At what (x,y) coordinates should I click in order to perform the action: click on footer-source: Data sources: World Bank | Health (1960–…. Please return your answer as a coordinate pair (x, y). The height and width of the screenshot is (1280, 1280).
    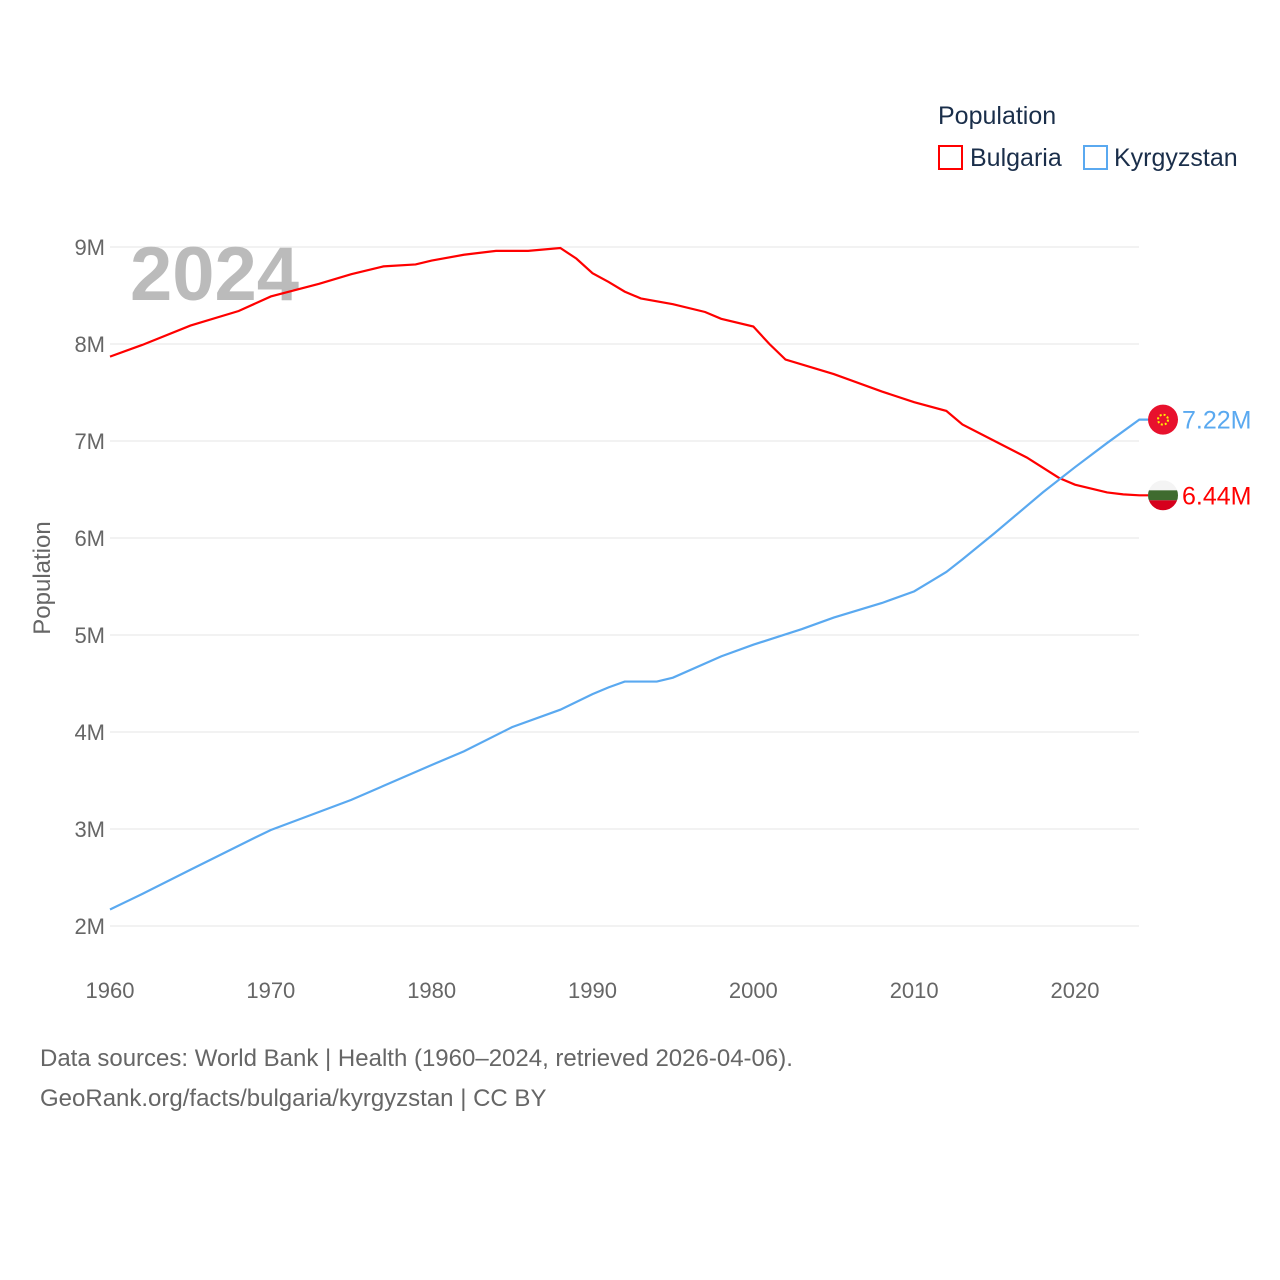
    Looking at the image, I should click on (416, 1058).